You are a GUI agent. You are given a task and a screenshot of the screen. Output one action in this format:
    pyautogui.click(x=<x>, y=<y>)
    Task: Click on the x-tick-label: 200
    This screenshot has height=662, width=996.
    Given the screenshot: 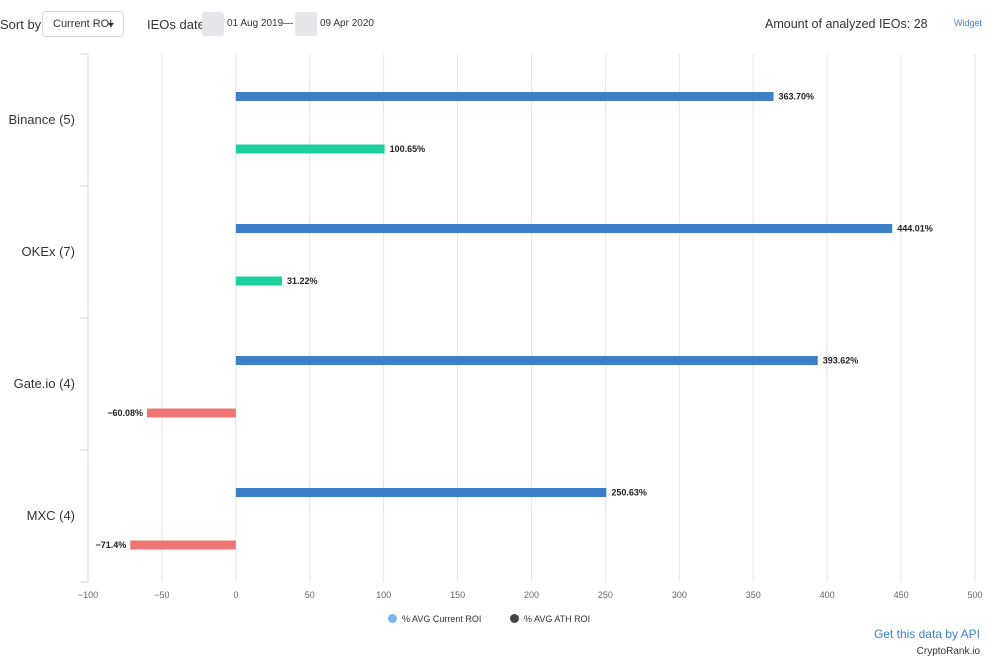 What is the action you would take?
    pyautogui.click(x=531, y=595)
    